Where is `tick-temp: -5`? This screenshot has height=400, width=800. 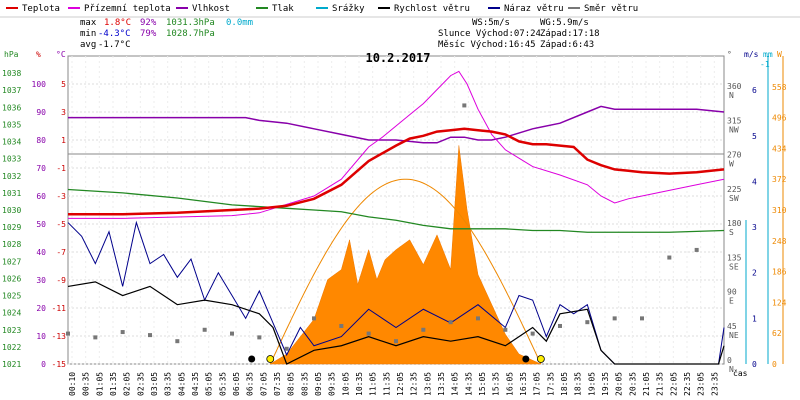
tick-temp: -5 is located at coordinates (61, 224).